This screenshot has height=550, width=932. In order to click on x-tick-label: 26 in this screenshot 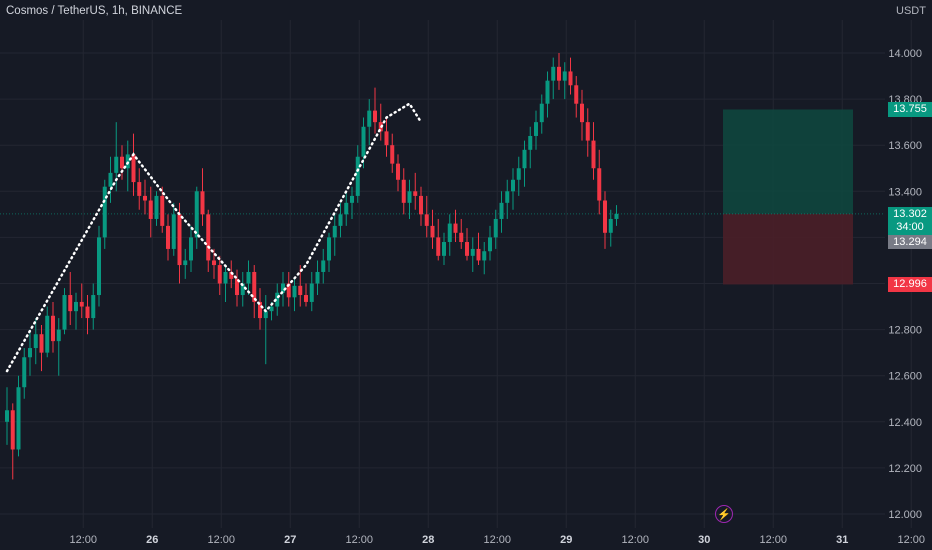, I will do `click(152, 540)`.